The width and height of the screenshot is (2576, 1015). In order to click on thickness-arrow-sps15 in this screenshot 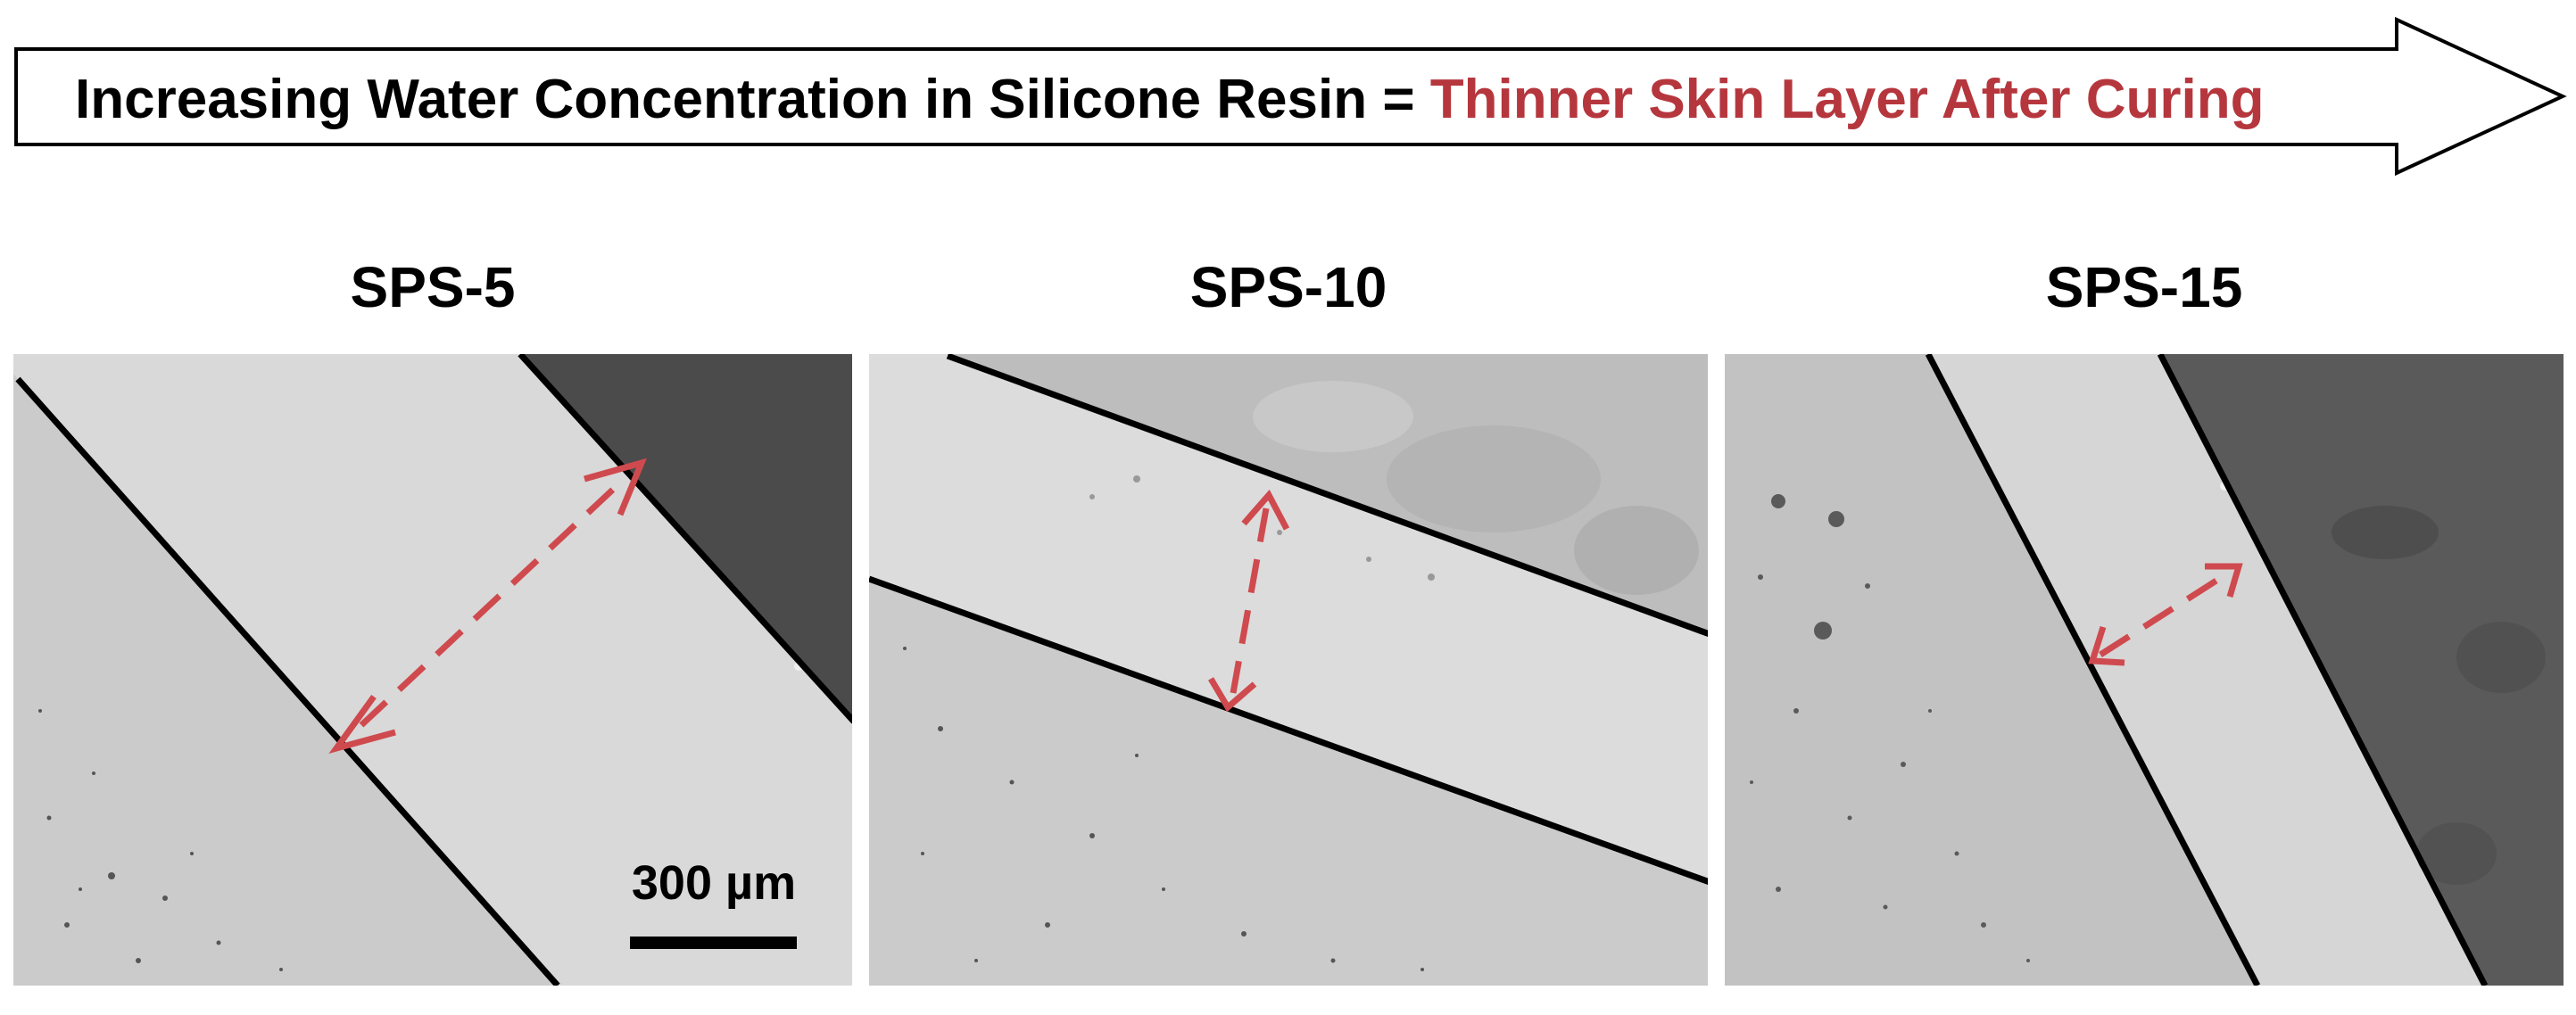, I will do `click(2165, 614)`.